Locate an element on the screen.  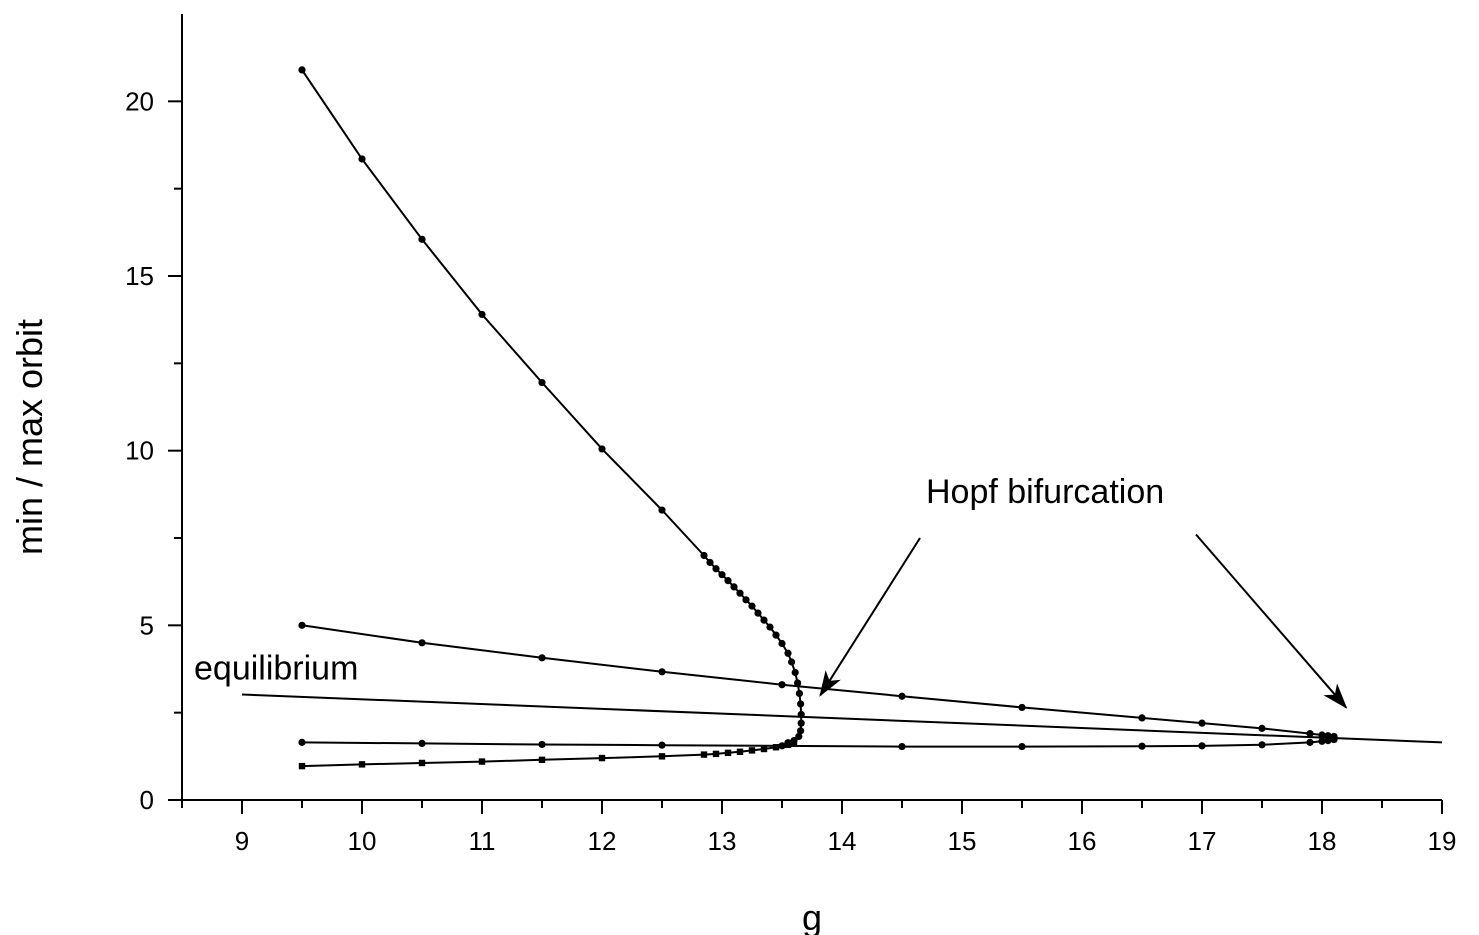
series-line-right-upper-orbit is located at coordinates (818, 681).